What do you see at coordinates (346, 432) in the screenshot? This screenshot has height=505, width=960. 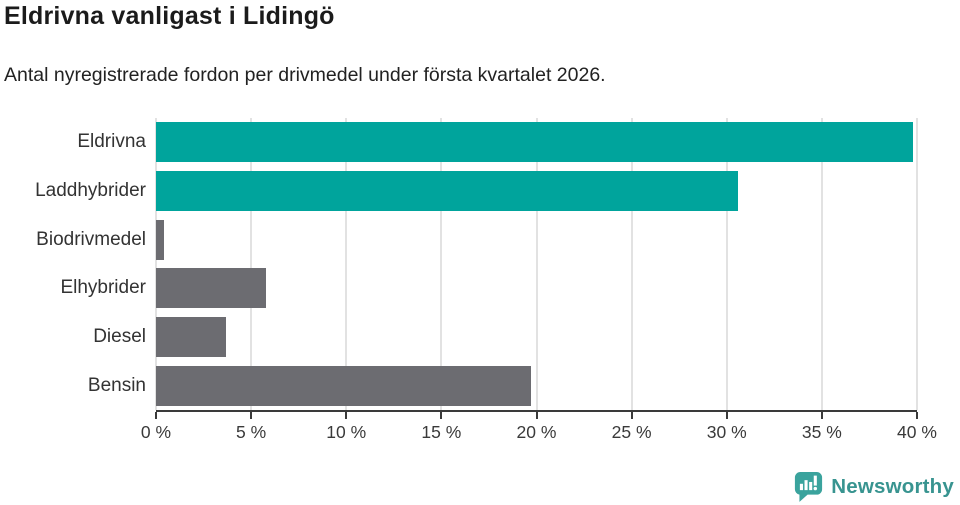 I see `x-axis-tick-label: 10 %` at bounding box center [346, 432].